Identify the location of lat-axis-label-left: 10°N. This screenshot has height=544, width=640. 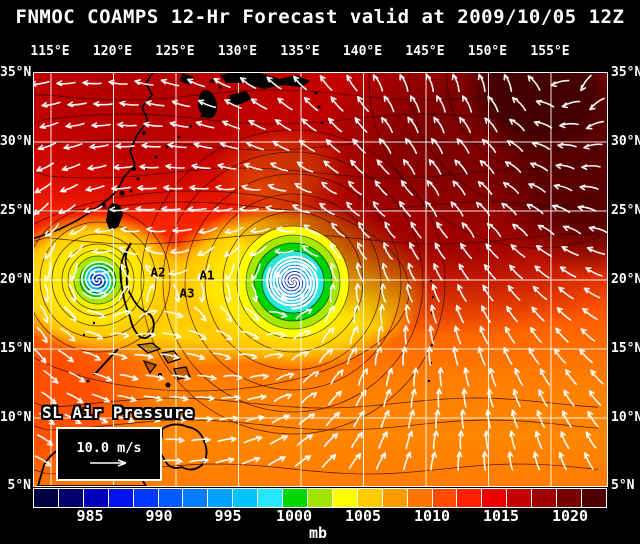
(16, 417).